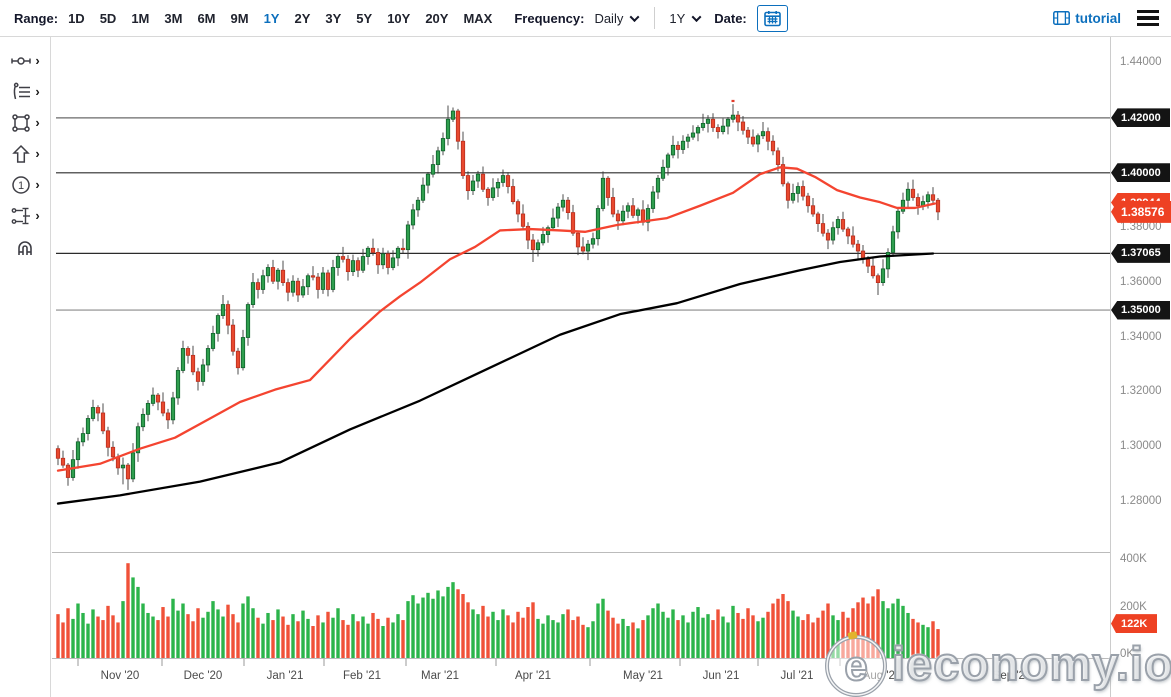  What do you see at coordinates (21, 215) in the screenshot?
I see `measure-icon` at bounding box center [21, 215].